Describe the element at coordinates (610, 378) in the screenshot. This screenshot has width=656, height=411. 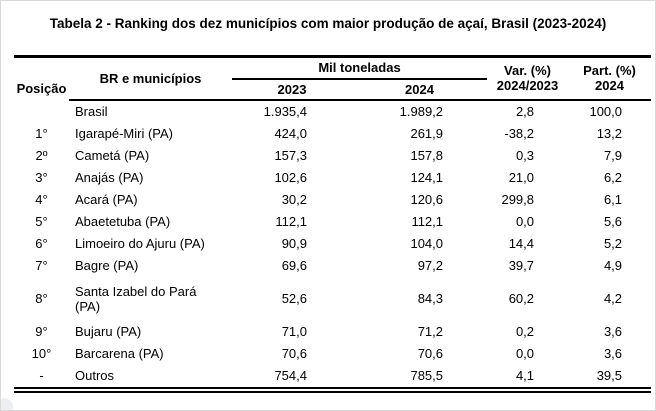
I see `participation-cell: 39,5` at that location.